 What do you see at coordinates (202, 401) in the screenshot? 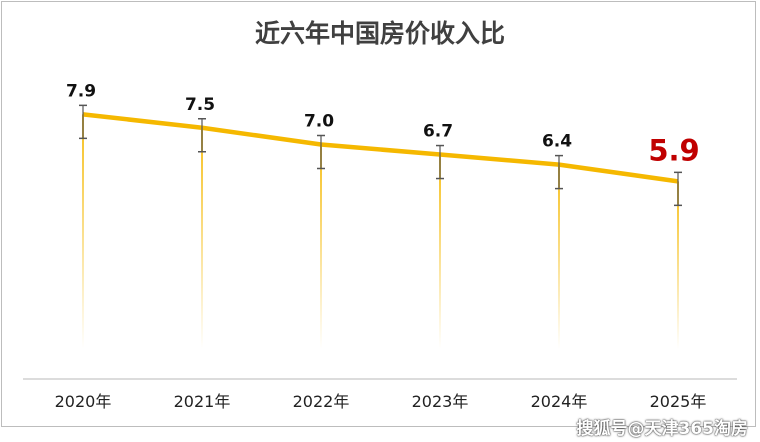
I see `x-tick-label: 2021年` at bounding box center [202, 401].